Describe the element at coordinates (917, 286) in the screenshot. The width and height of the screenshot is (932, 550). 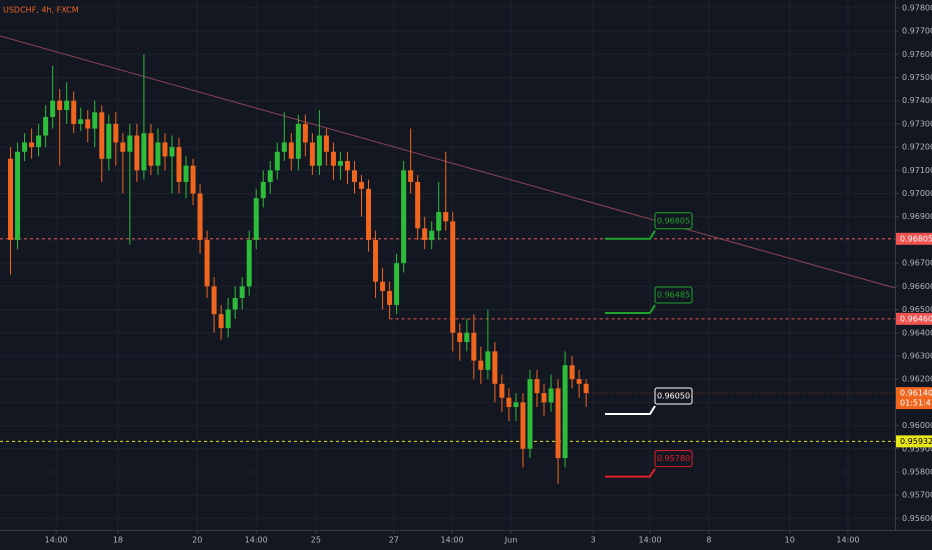
I see `y-tick-label: 0.96600` at that location.